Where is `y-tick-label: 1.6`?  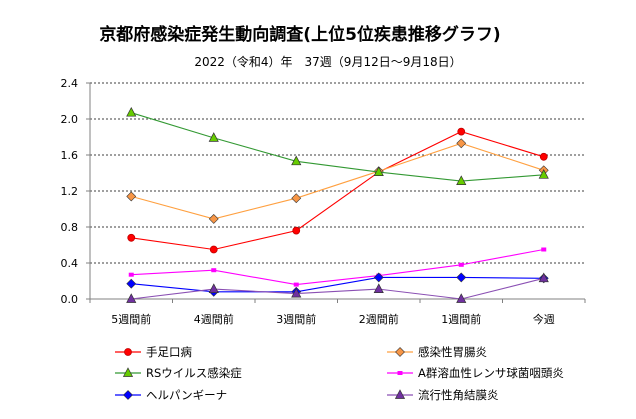 y-tick-label: 1.6 is located at coordinates (70, 155).